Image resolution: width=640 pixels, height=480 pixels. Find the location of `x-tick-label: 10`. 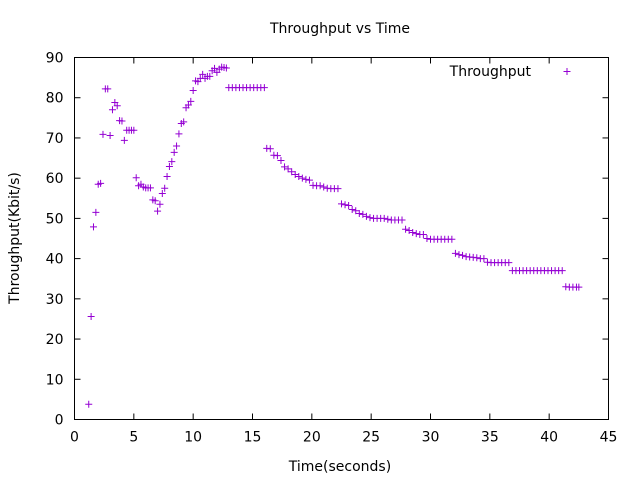

x-tick-label: 10 is located at coordinates (193, 438).